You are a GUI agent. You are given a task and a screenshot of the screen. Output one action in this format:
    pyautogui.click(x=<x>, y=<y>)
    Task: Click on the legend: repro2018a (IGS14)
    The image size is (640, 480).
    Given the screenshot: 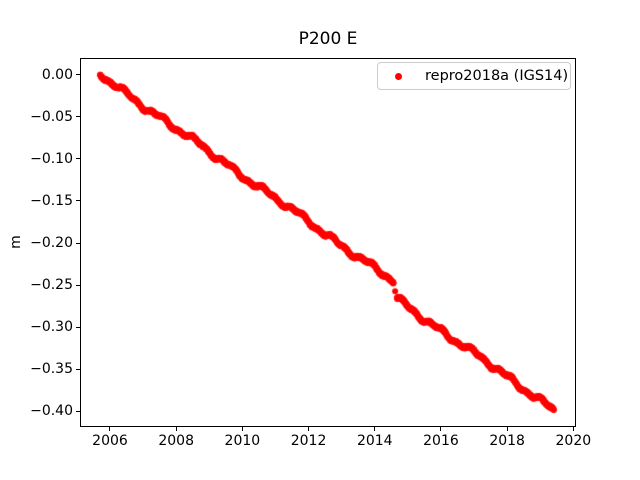 What is the action you would take?
    pyautogui.click(x=474, y=76)
    